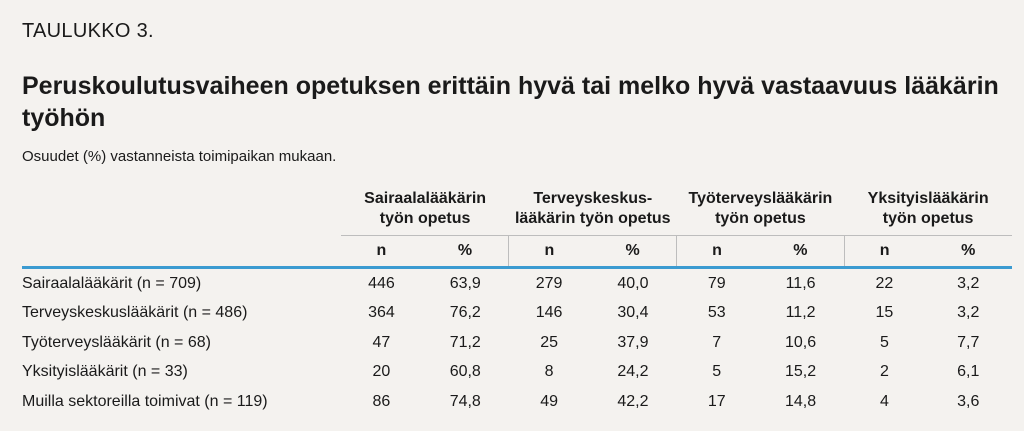 The image size is (1024, 431). Describe the element at coordinates (105, 372) in the screenshot. I see `row-label: Yksityislääkärit (n = 33)` at that location.